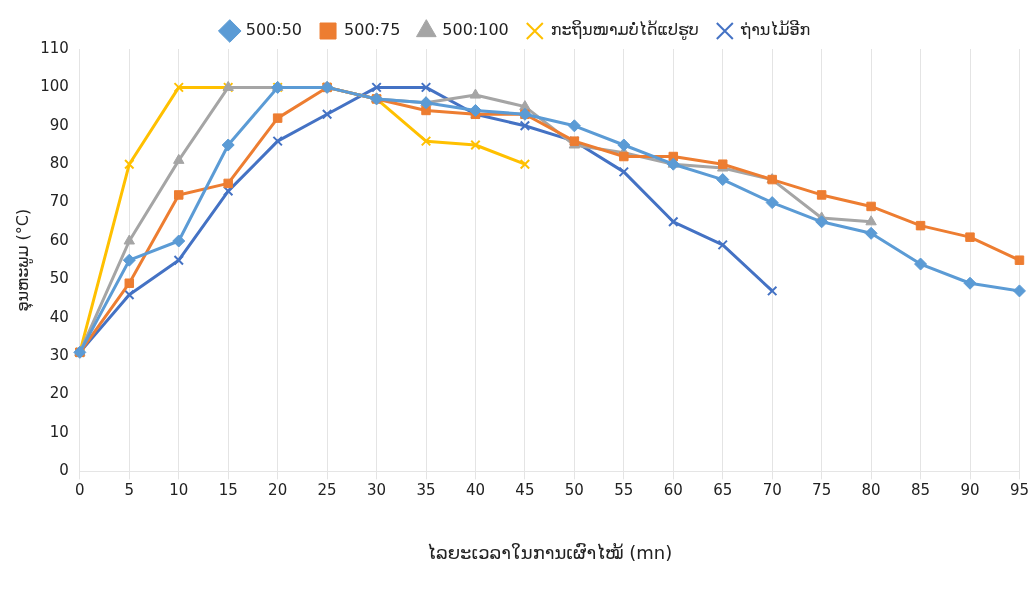 The image size is (1032, 589). What do you see at coordinates (550, 552) in the screenshot?
I see `x-axis-title: ໄລຍະເວລາໃນການເຜົາໄໝ້ (mn)` at bounding box center [550, 552].